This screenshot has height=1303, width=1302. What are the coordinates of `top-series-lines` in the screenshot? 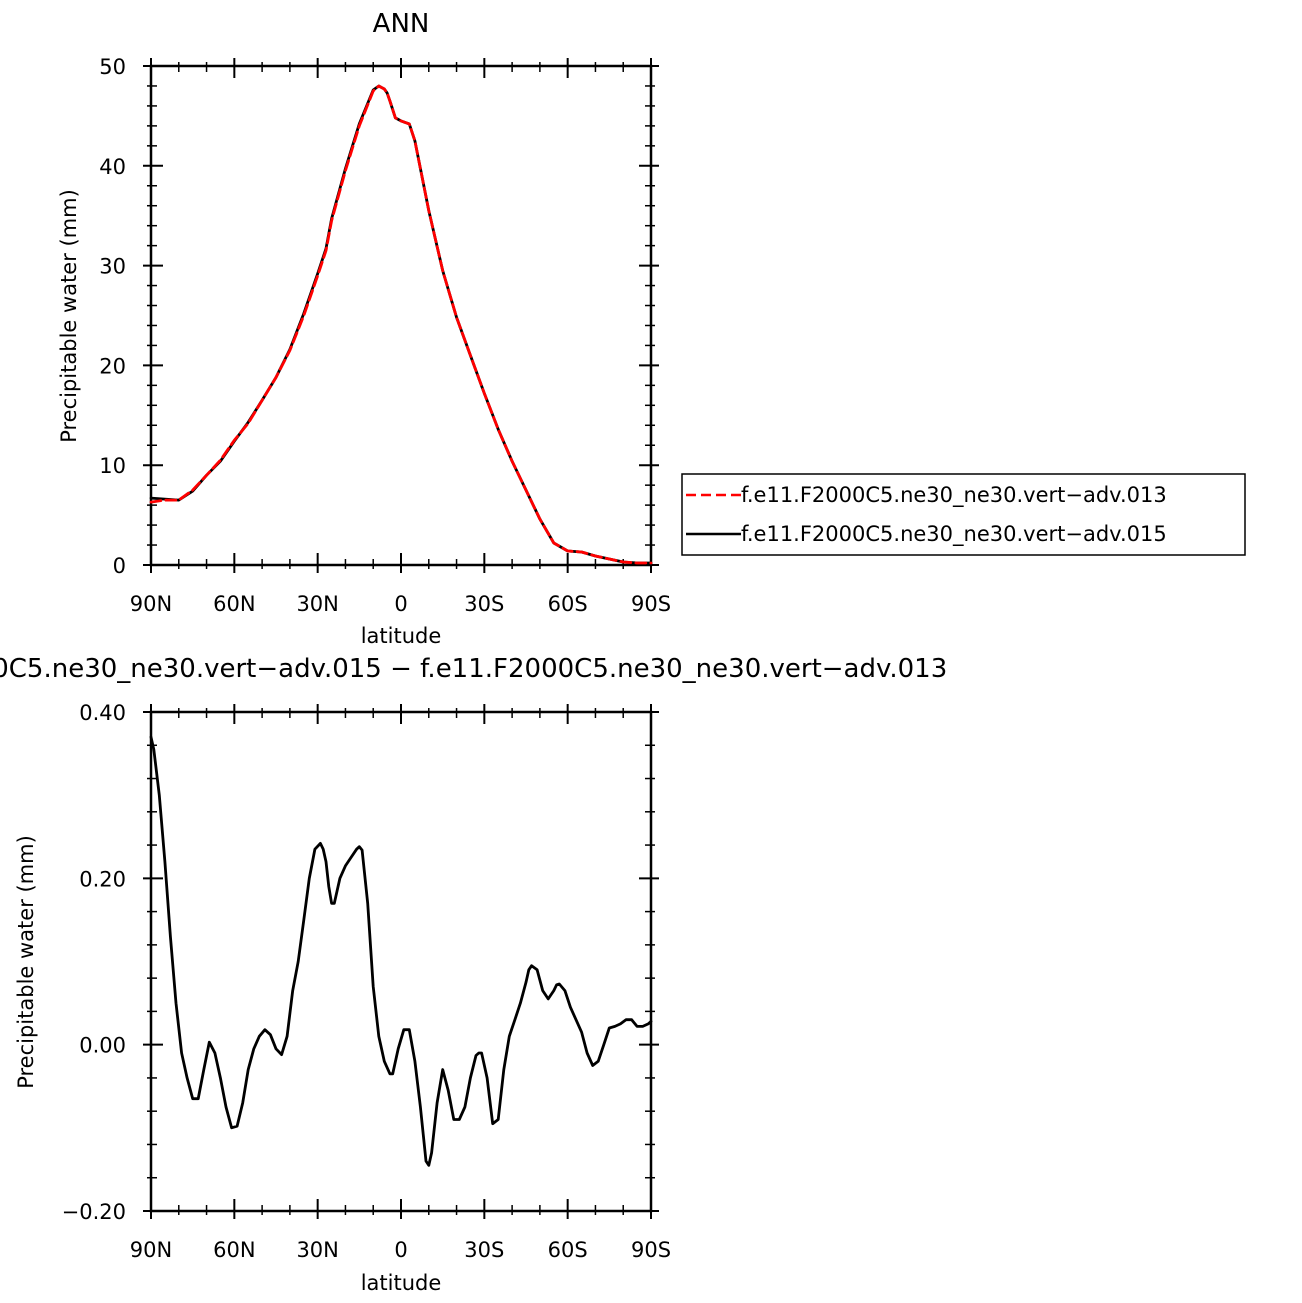 It's located at (401, 324).